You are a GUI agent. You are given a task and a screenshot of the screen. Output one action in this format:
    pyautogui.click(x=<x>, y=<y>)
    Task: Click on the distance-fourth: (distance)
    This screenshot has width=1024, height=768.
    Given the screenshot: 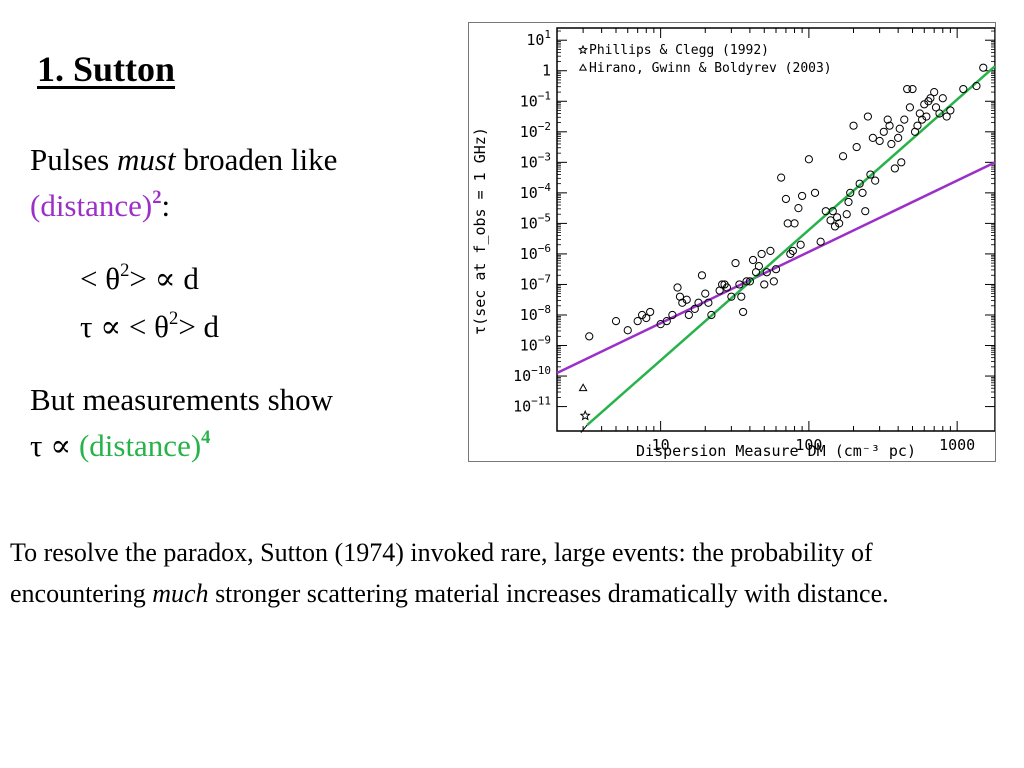 What is the action you would take?
    pyautogui.click(x=140, y=445)
    